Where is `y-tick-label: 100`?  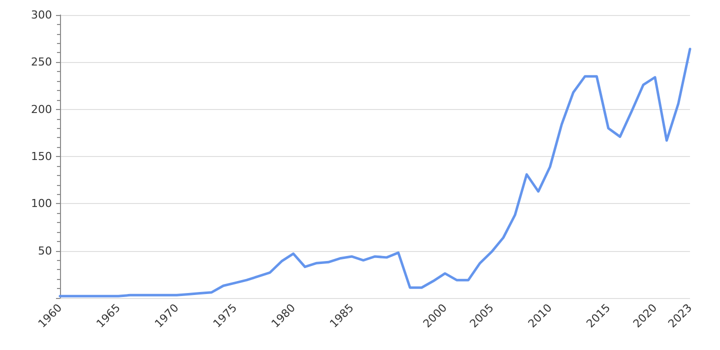
y-tick-label: 100 is located at coordinates (41, 203).